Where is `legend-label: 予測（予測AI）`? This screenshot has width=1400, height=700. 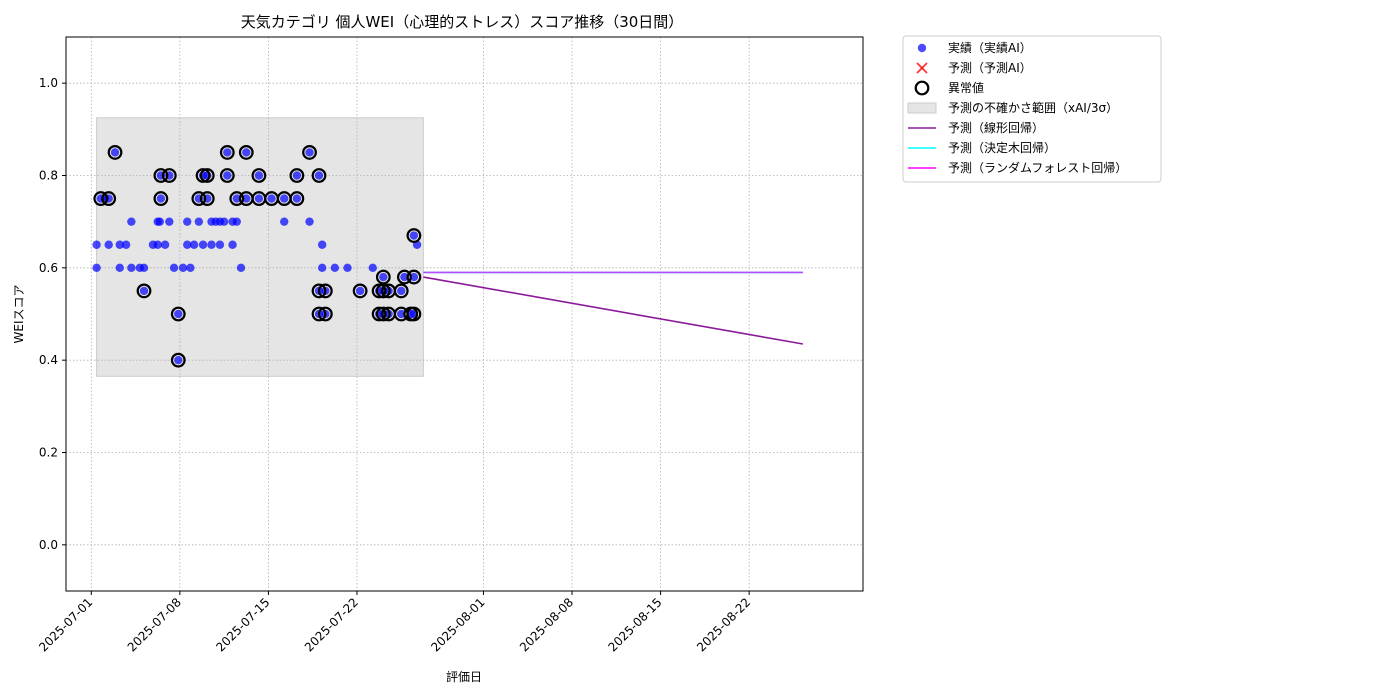
legend-label: 予測（予測AI） is located at coordinates (990, 68).